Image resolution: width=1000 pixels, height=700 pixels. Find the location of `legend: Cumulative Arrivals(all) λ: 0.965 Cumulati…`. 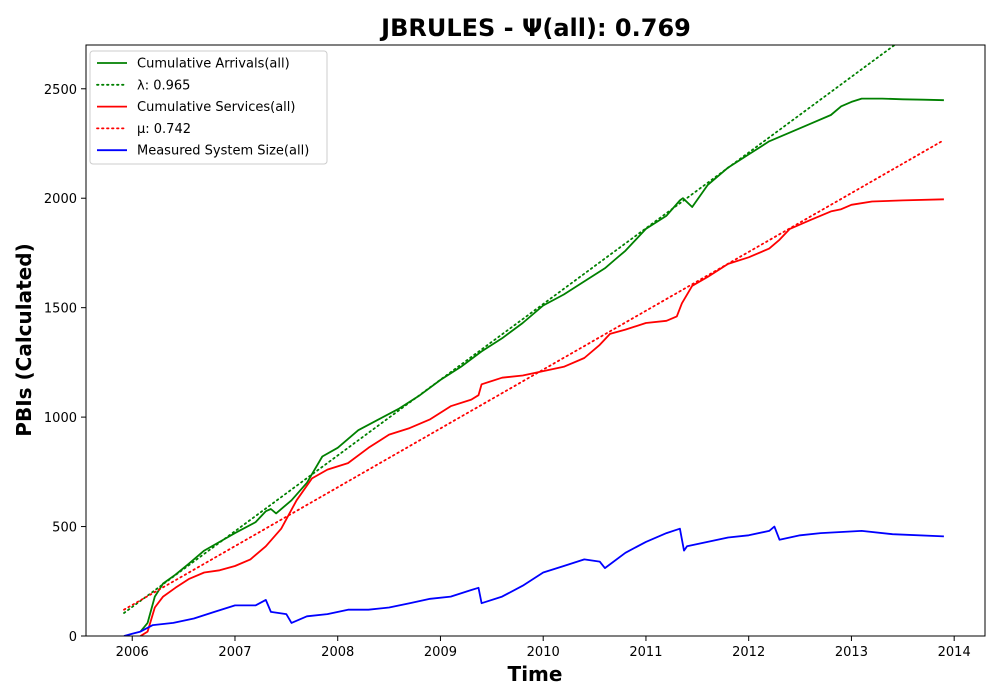

legend: Cumulative Arrivals(all) λ: 0.965 Cumulati… is located at coordinates (208, 107).